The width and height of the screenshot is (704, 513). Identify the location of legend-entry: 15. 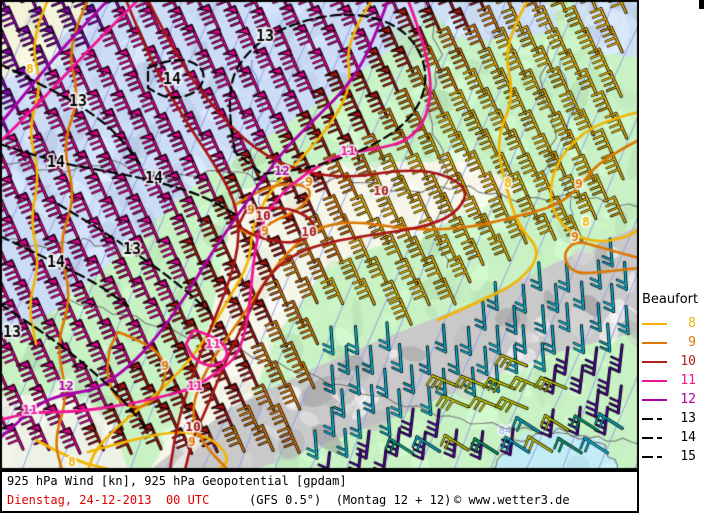
(672, 456).